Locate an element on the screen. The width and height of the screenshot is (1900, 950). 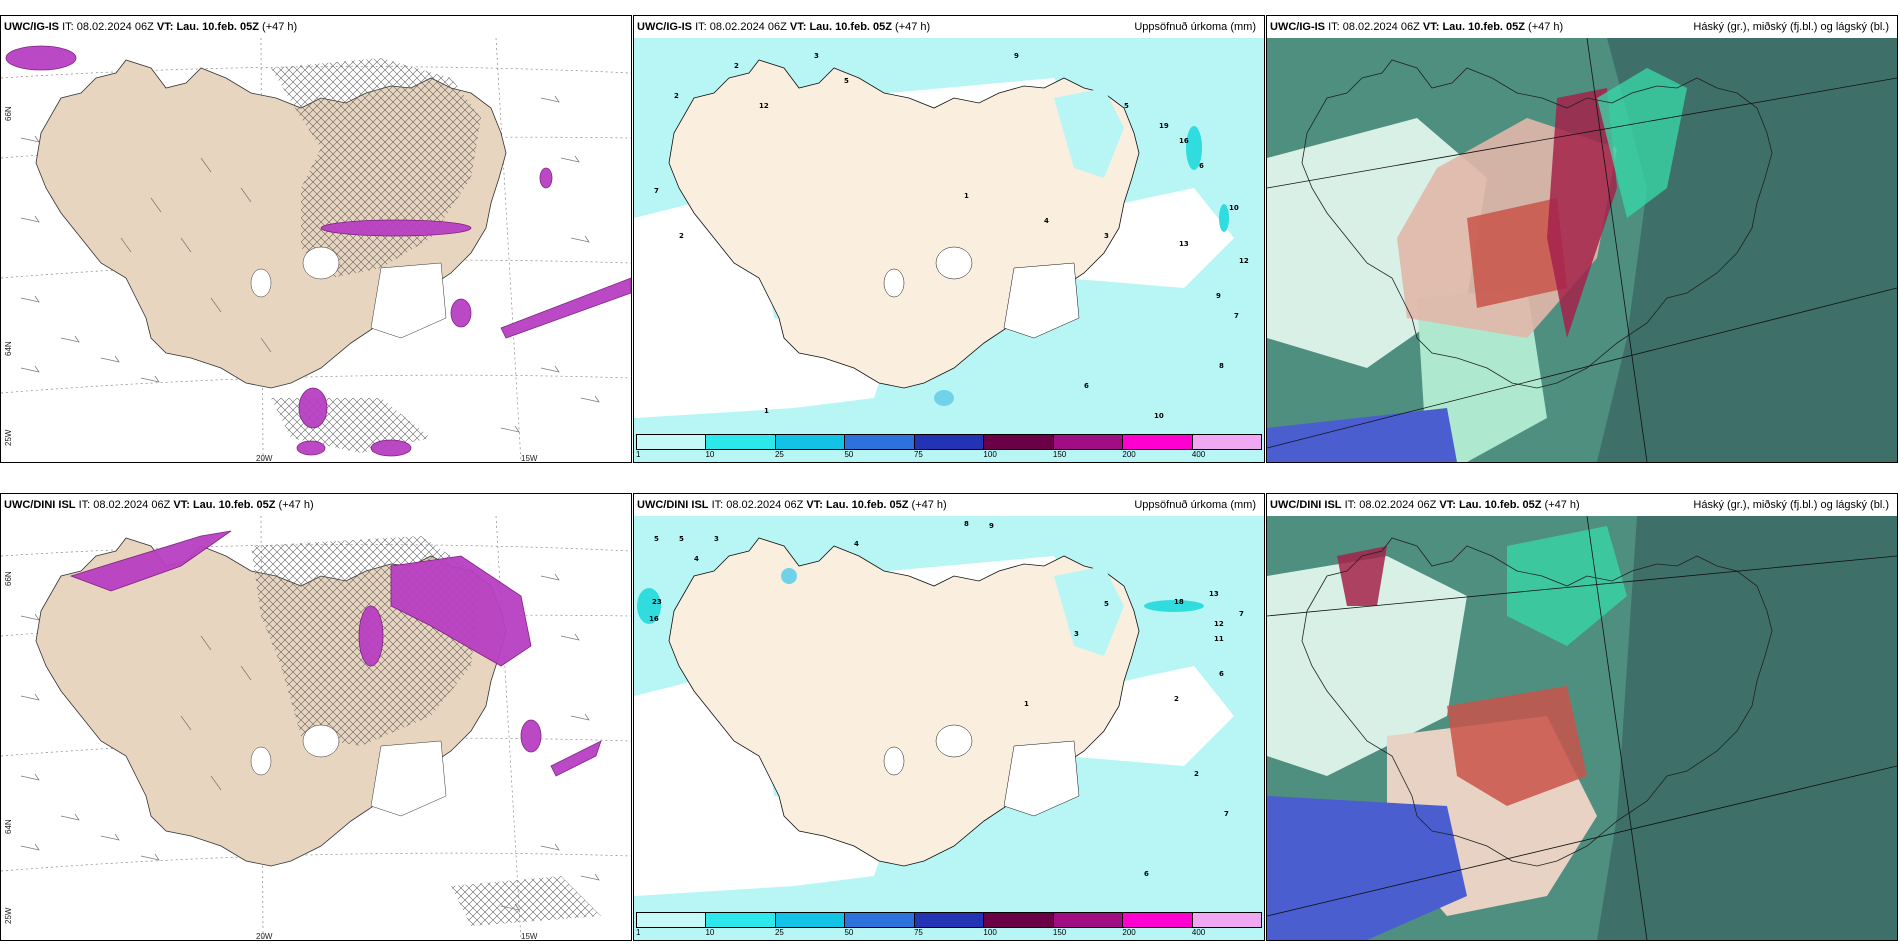
wind-precip-map is located at coordinates (316, 728).